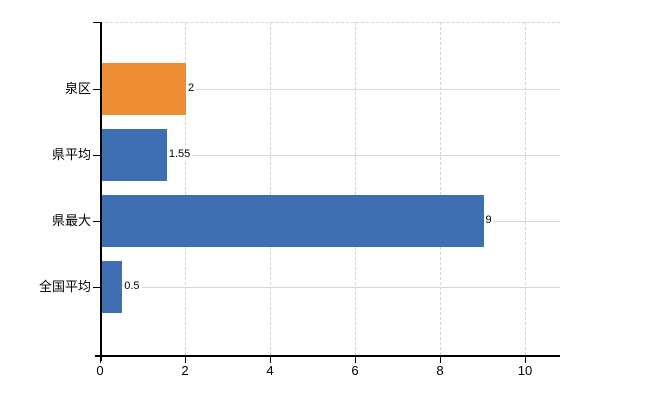  I want to click on category-label: 全国平均, so click(64, 286).